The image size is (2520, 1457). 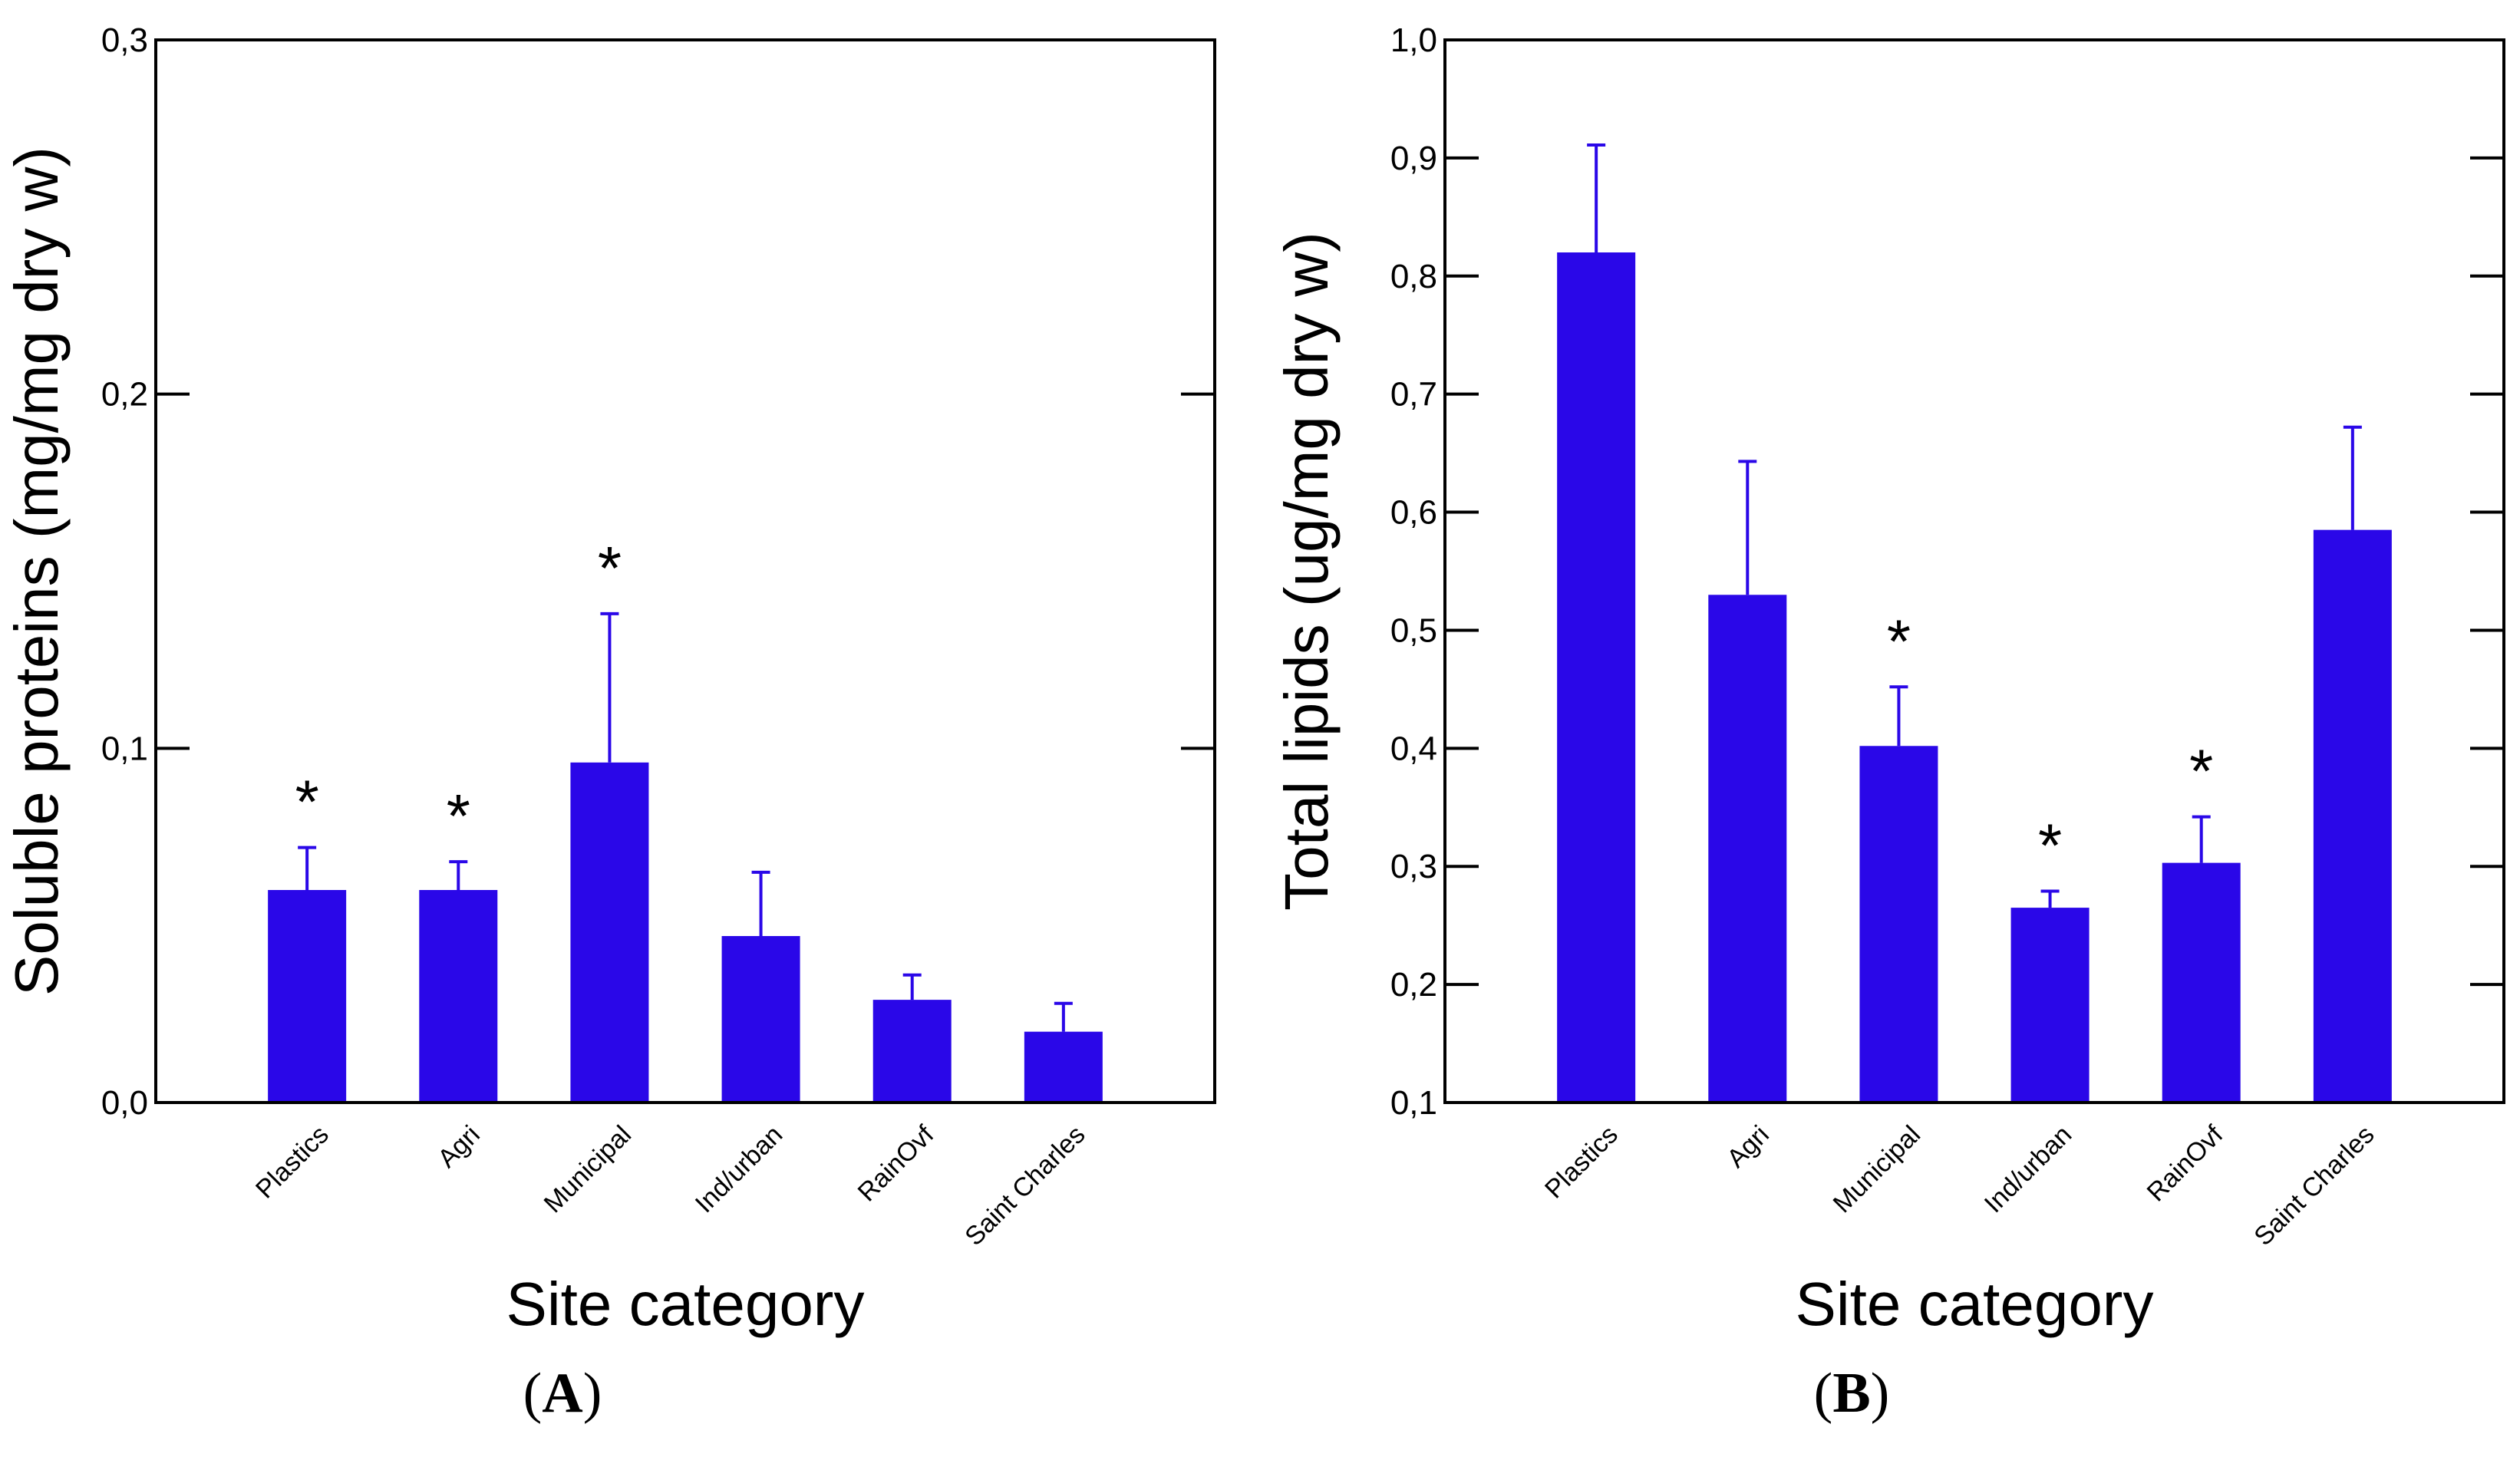 What do you see at coordinates (1413, 276) in the screenshot?
I see `y-tick-label-7: 0,8` at bounding box center [1413, 276].